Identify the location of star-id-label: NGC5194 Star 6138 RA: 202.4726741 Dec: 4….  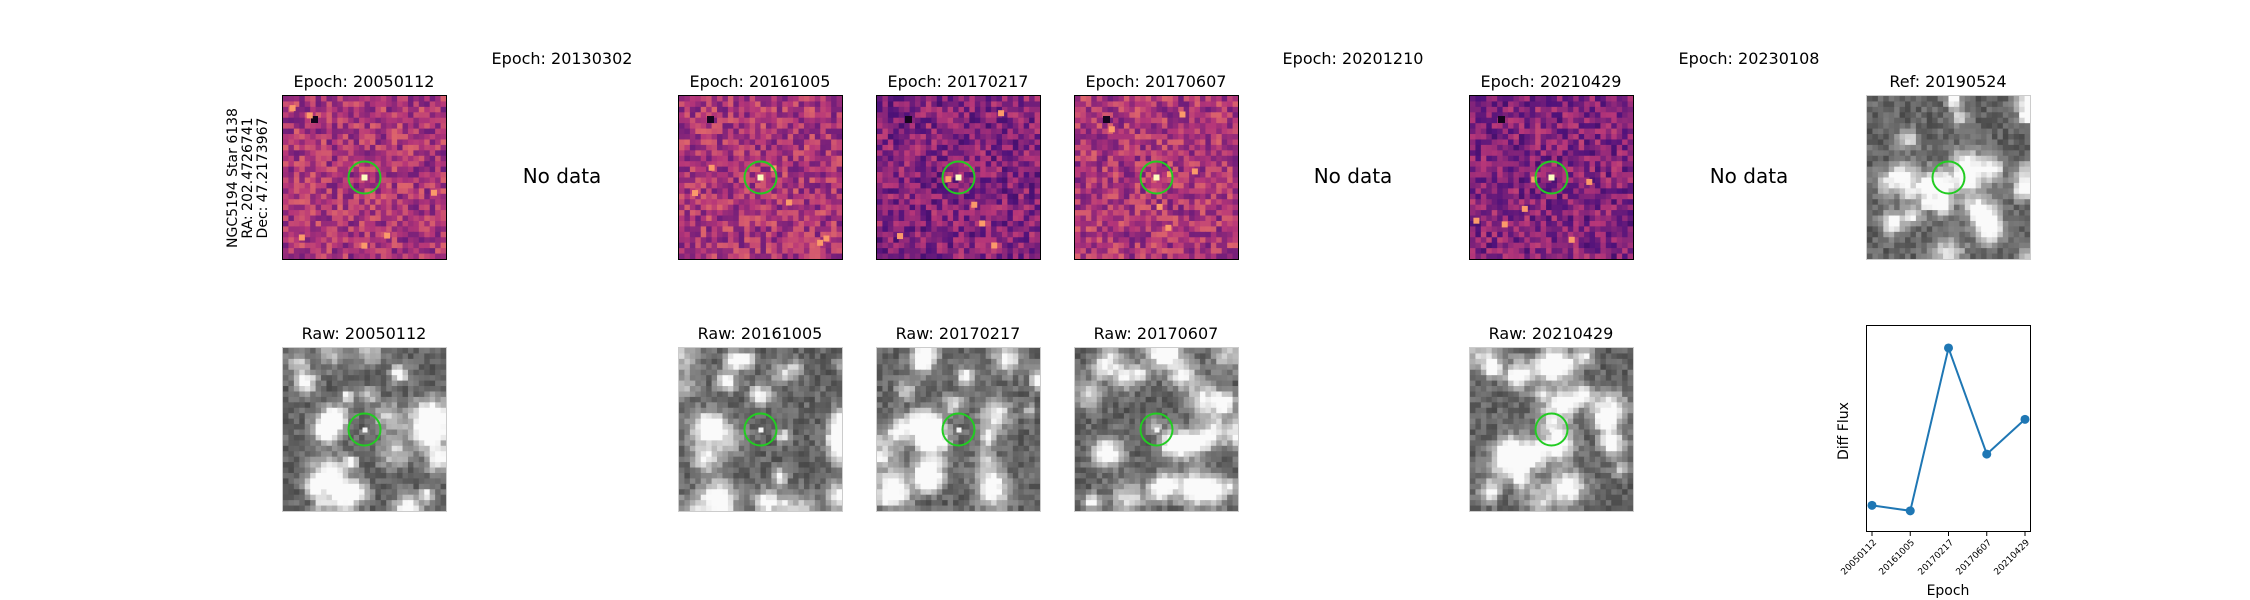
(248, 178).